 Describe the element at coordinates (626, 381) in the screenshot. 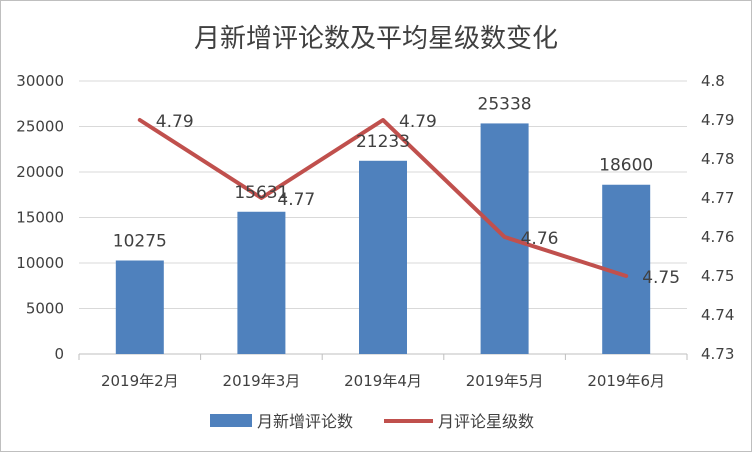

I see `category-label: 2019年6月` at that location.